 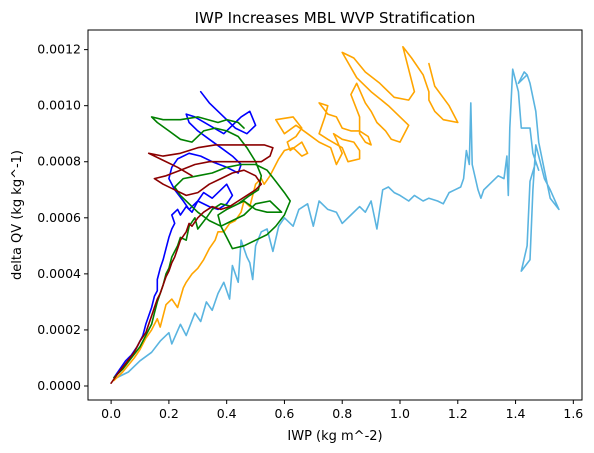 I want to click on y-axis-title: delta QV (kg kg^-1), so click(x=17, y=215).